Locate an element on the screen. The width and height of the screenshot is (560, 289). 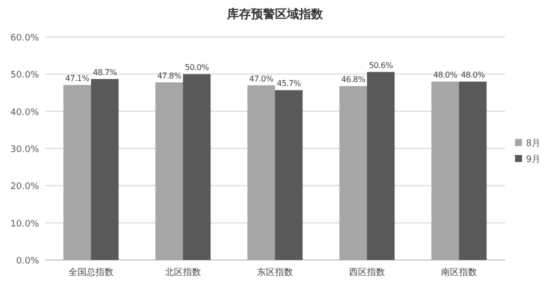
legend-label: 9月 is located at coordinates (533, 160).